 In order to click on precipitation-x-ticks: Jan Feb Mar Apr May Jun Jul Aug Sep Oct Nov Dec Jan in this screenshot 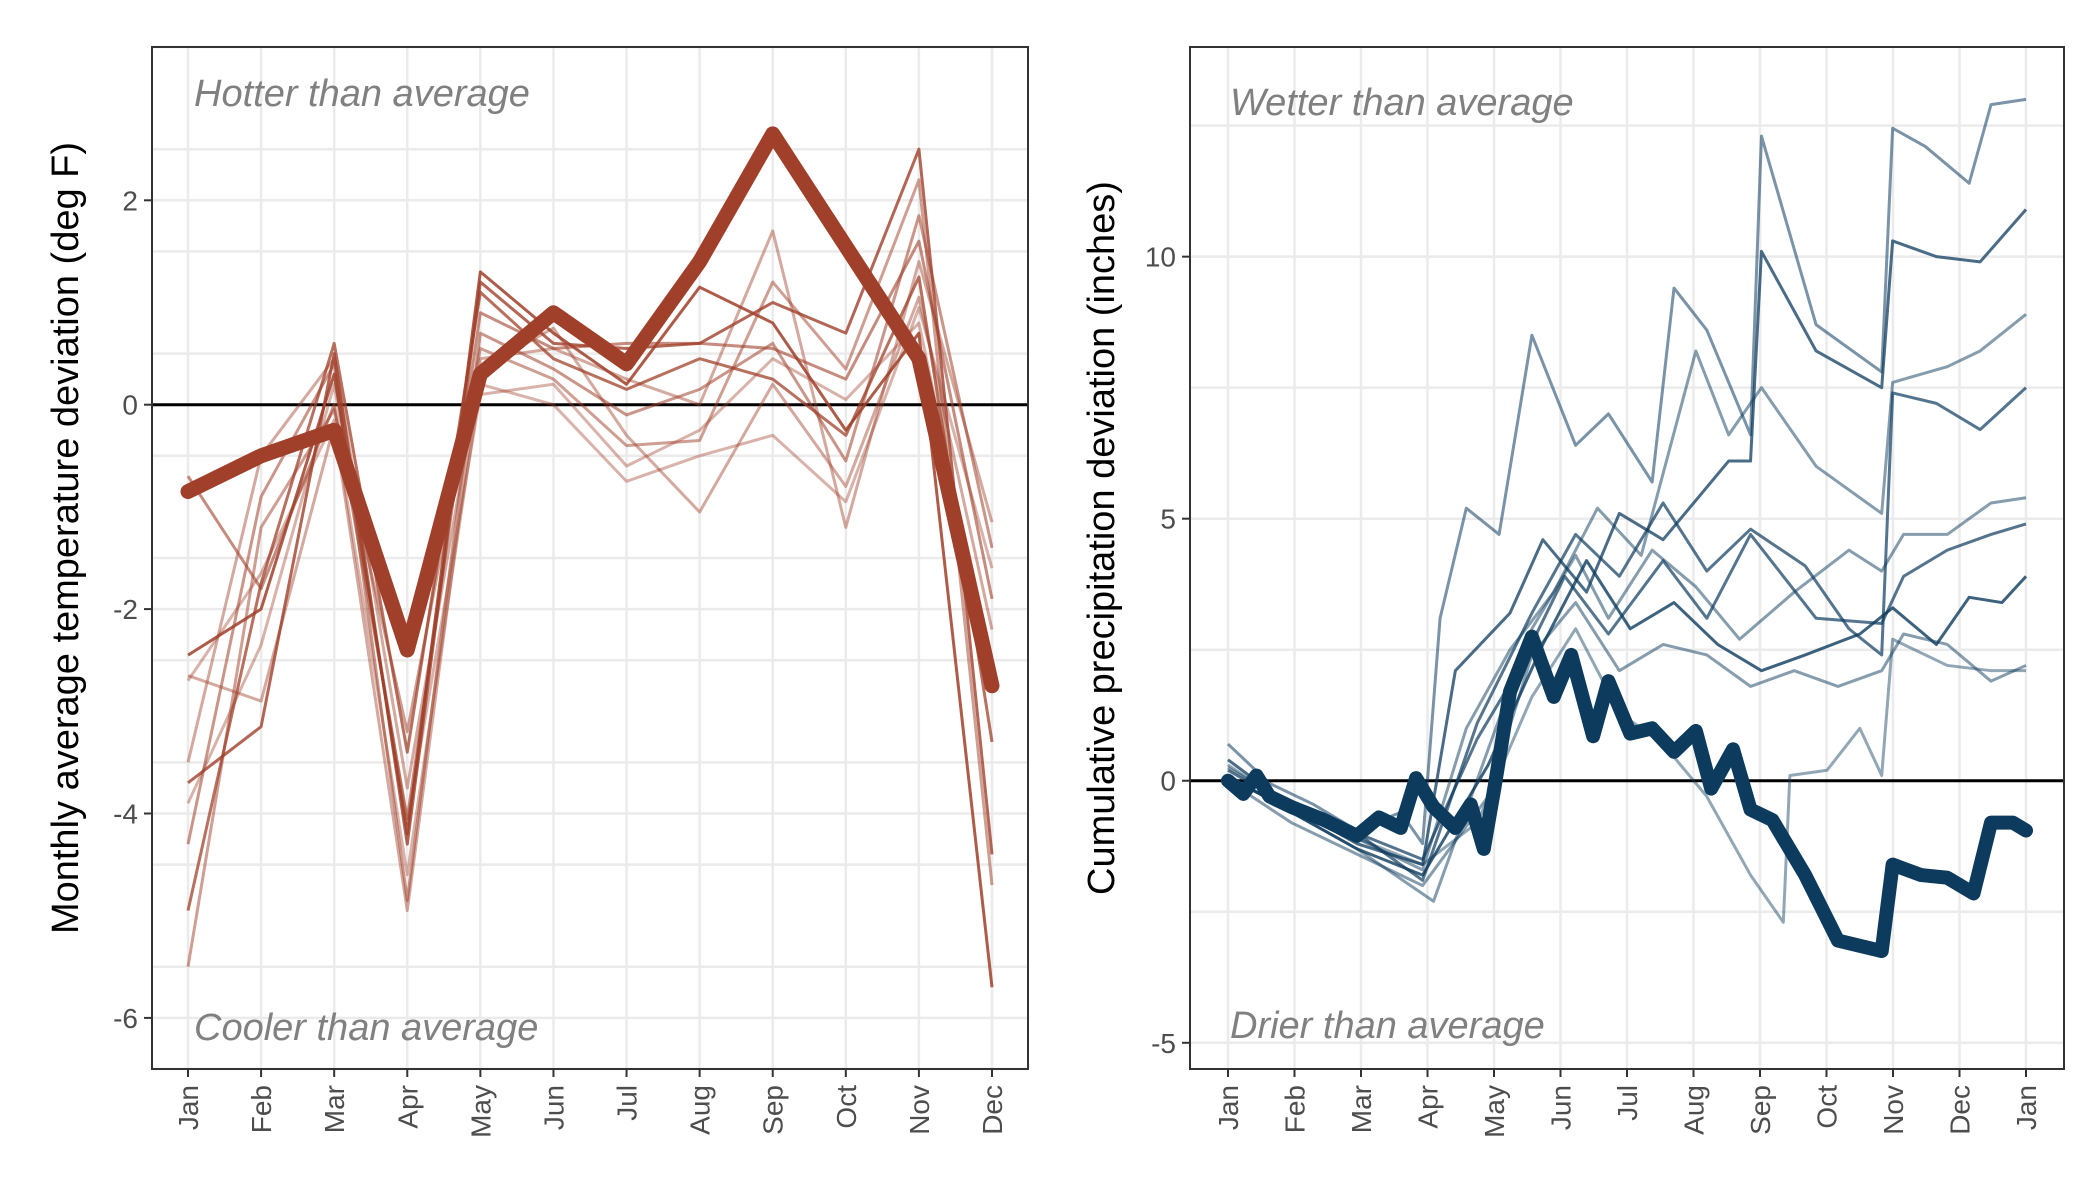, I will do `click(1627, 1103)`.